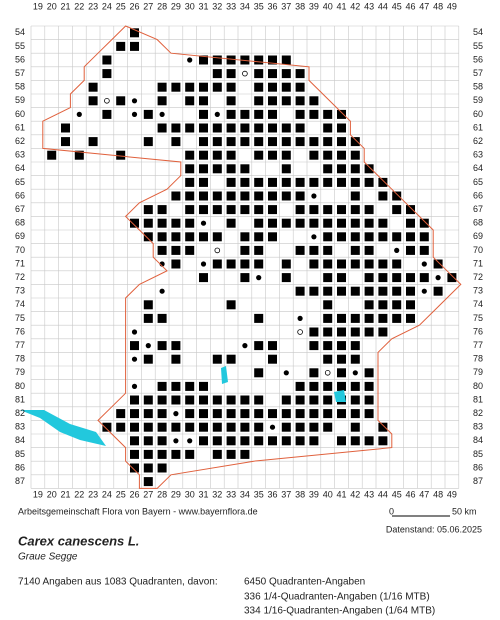 The image size is (500, 620). Describe the element at coordinates (369, 494) in the screenshot. I see `x-tick-label: 43` at that location.